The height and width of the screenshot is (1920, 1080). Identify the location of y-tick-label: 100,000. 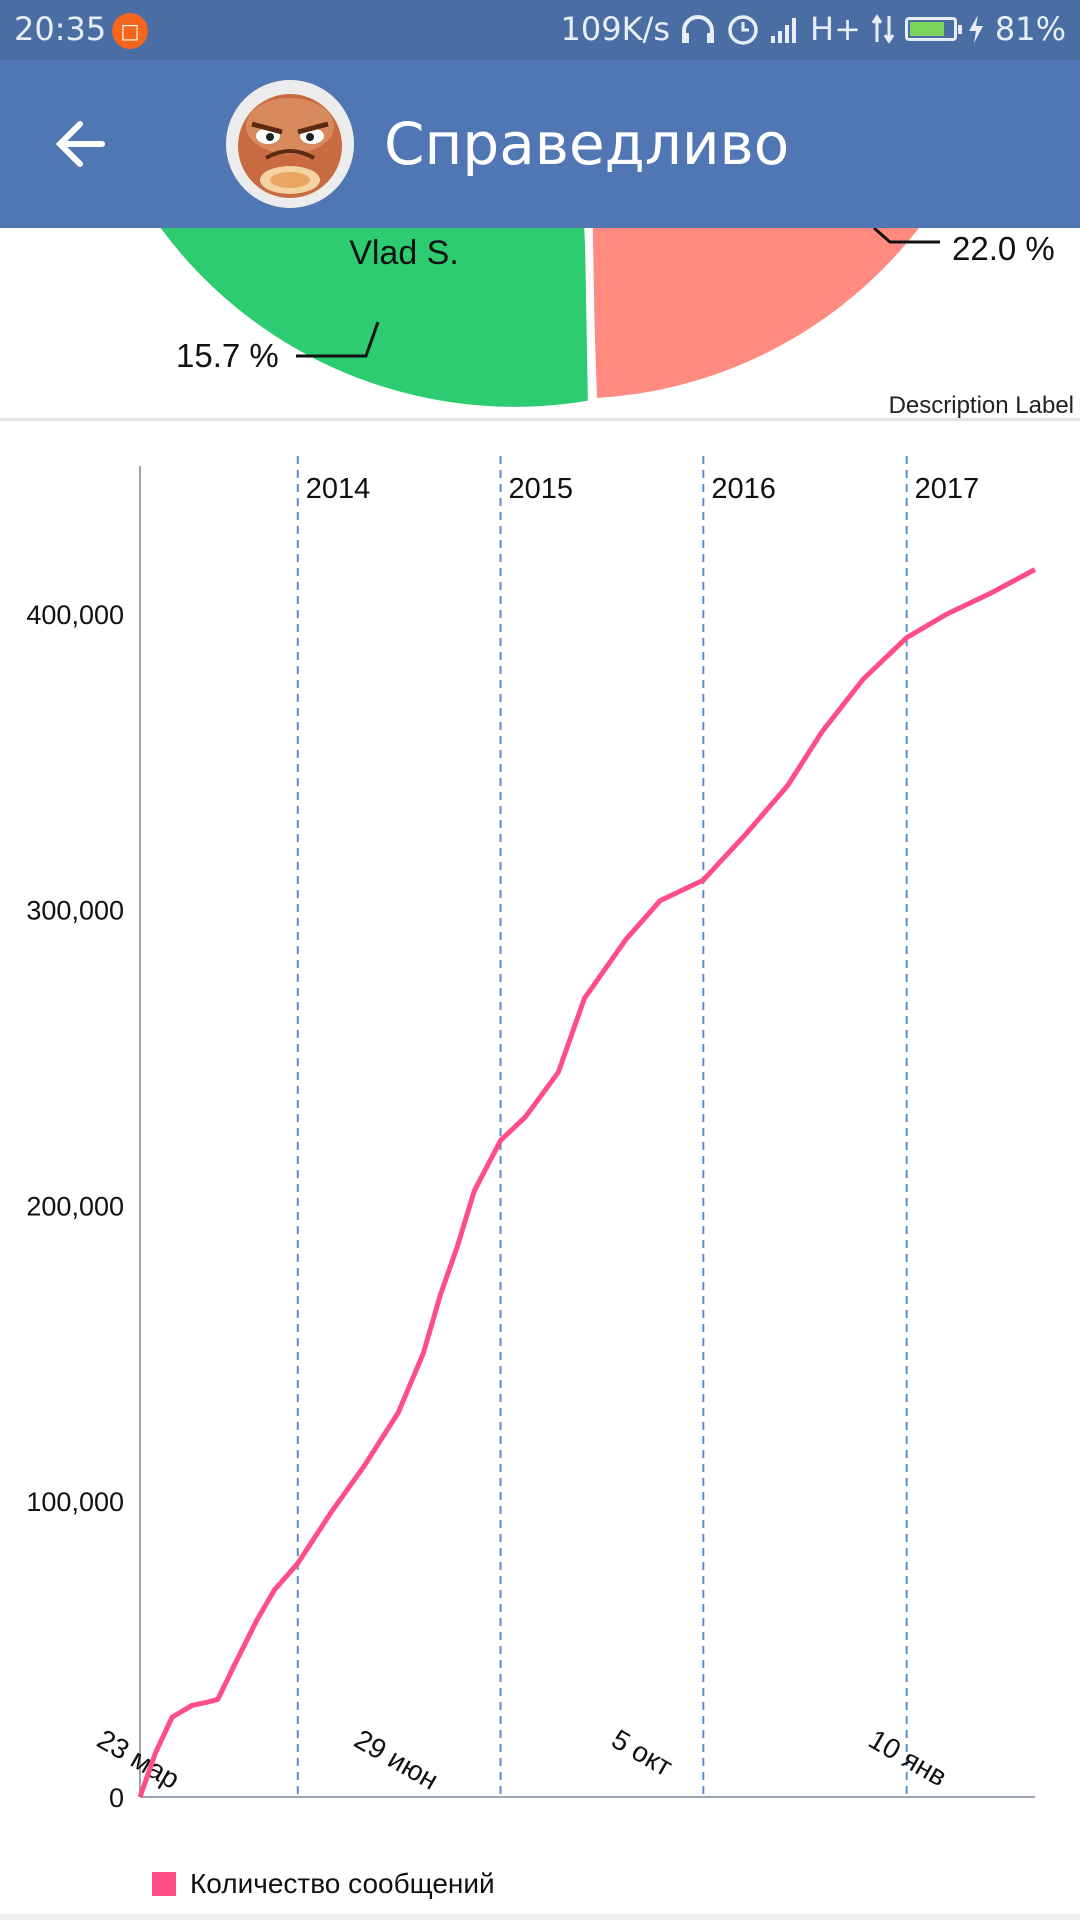
(75, 1502).